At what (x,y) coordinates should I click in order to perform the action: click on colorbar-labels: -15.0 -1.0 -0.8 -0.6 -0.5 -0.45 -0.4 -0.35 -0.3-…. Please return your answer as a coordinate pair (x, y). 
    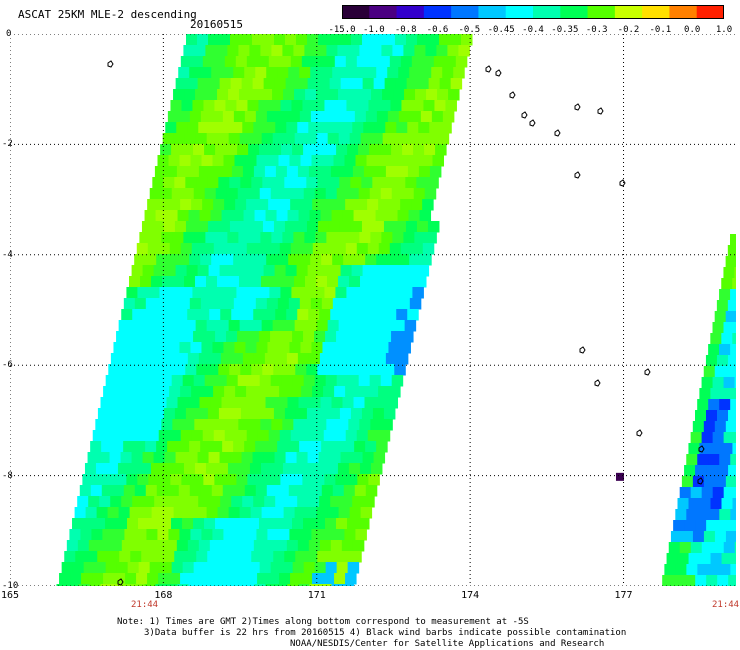
    Looking at the image, I should click on (530, 31).